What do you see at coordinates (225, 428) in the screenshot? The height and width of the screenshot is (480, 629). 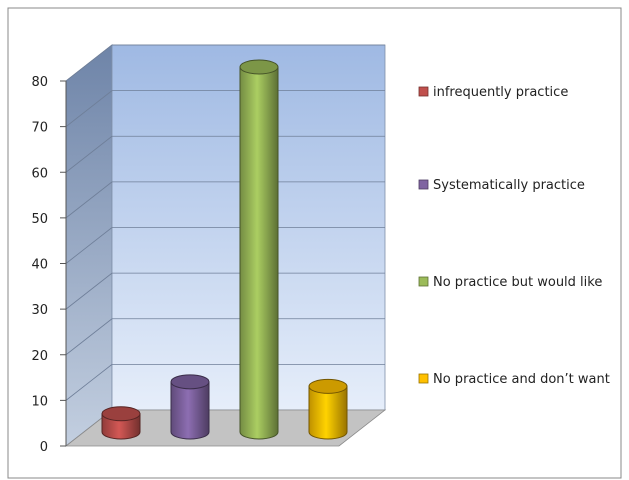 I see `floor` at bounding box center [225, 428].